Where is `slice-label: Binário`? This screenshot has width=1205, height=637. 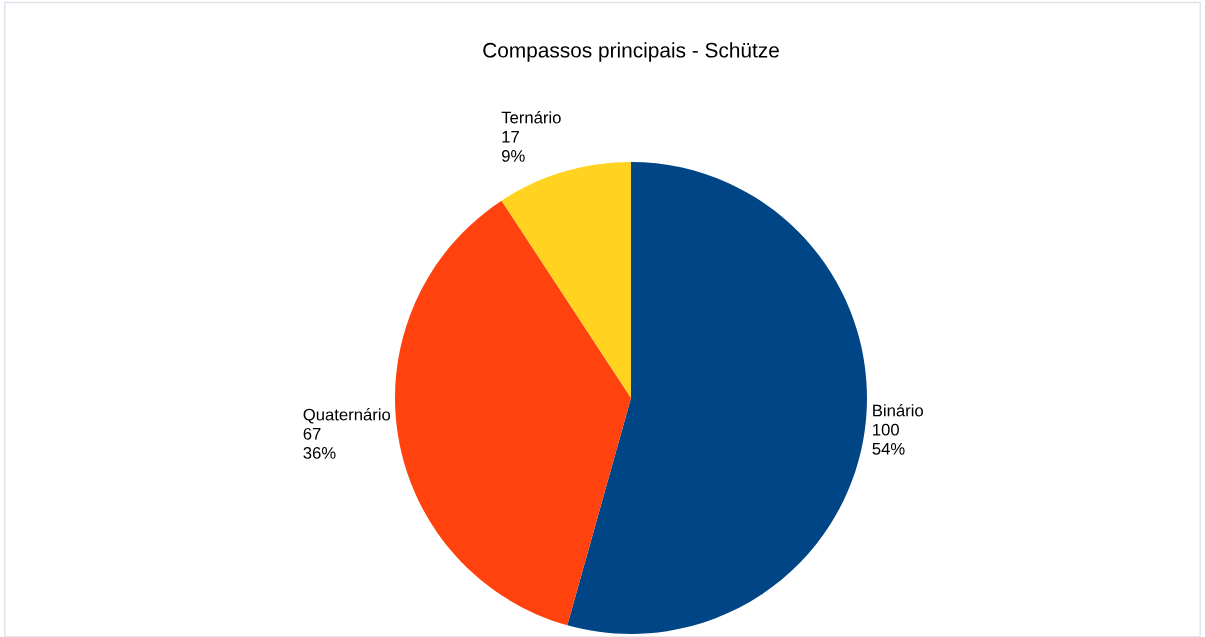 slice-label: Binário is located at coordinates (898, 410).